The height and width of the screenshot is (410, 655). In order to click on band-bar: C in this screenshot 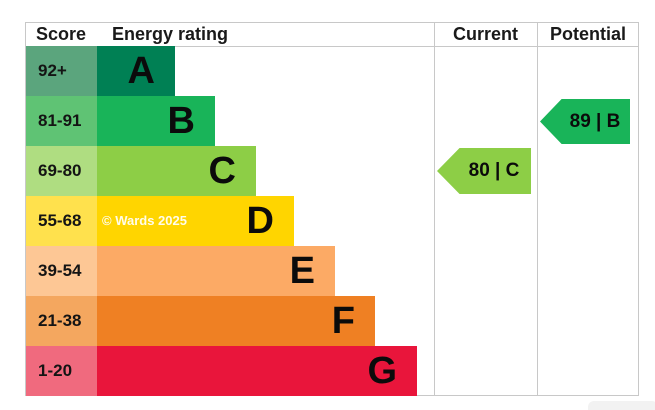, I will do `click(176, 171)`.